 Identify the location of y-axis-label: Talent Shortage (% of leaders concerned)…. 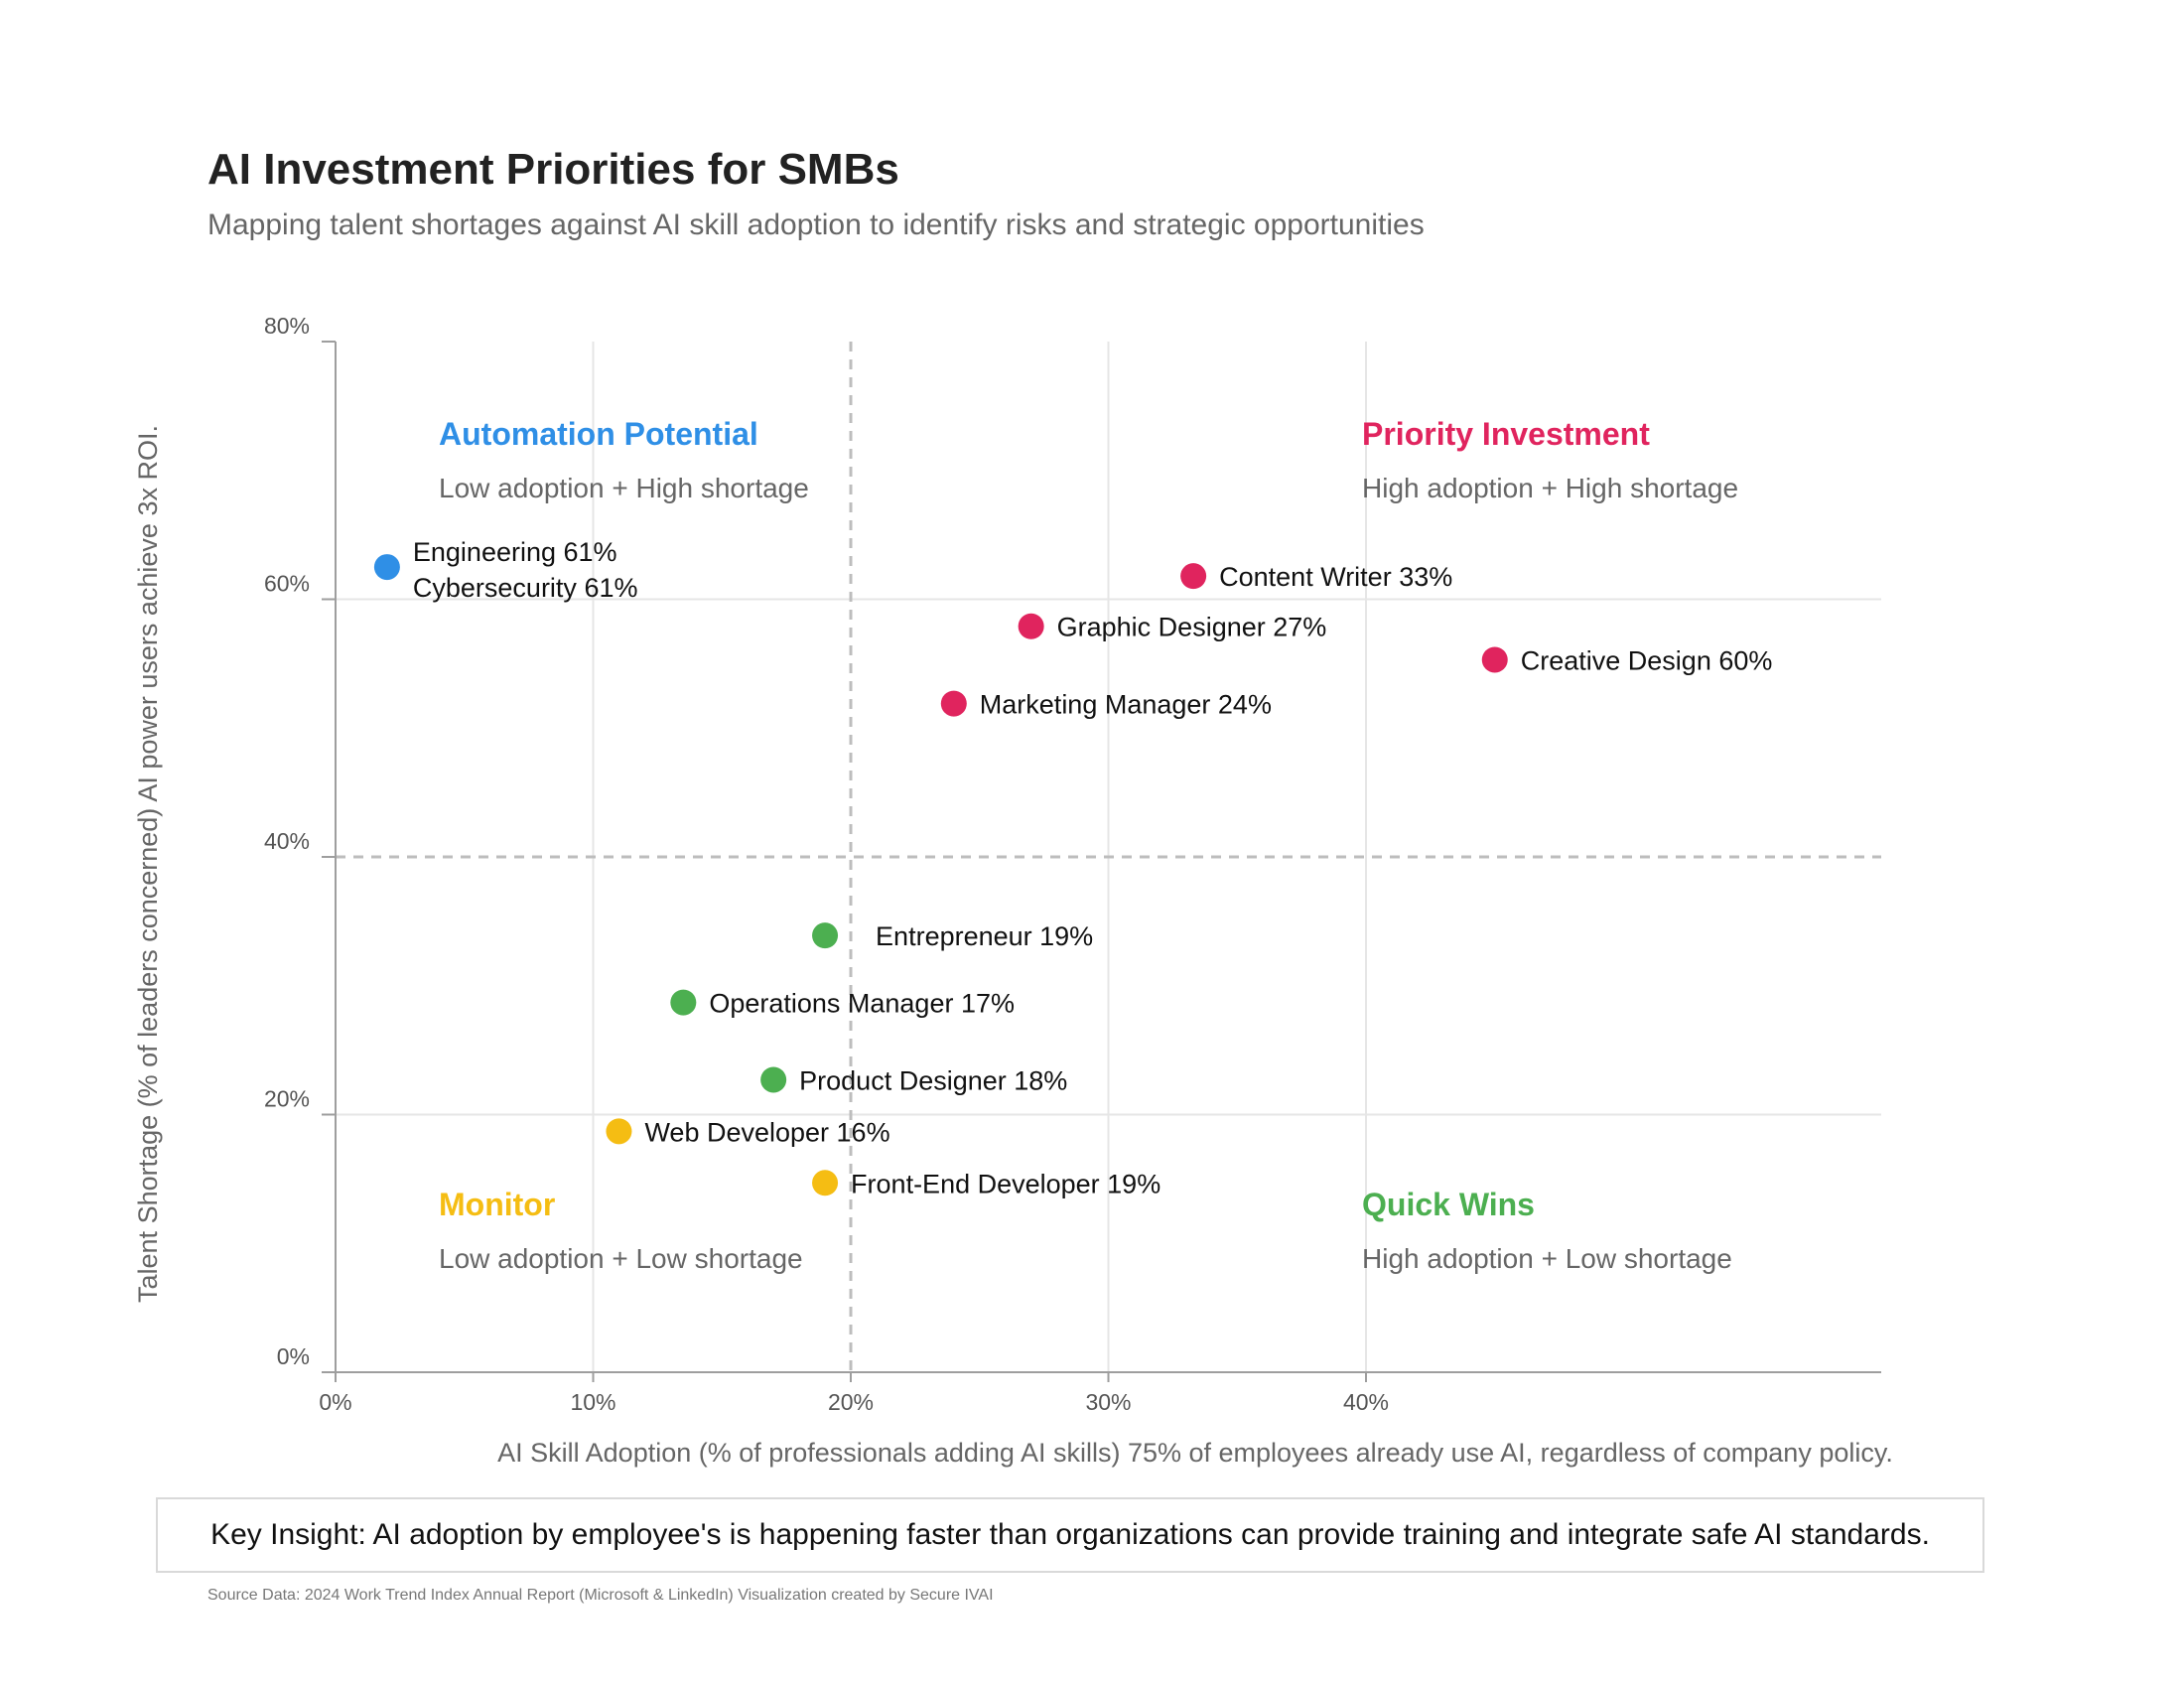
(148, 864).